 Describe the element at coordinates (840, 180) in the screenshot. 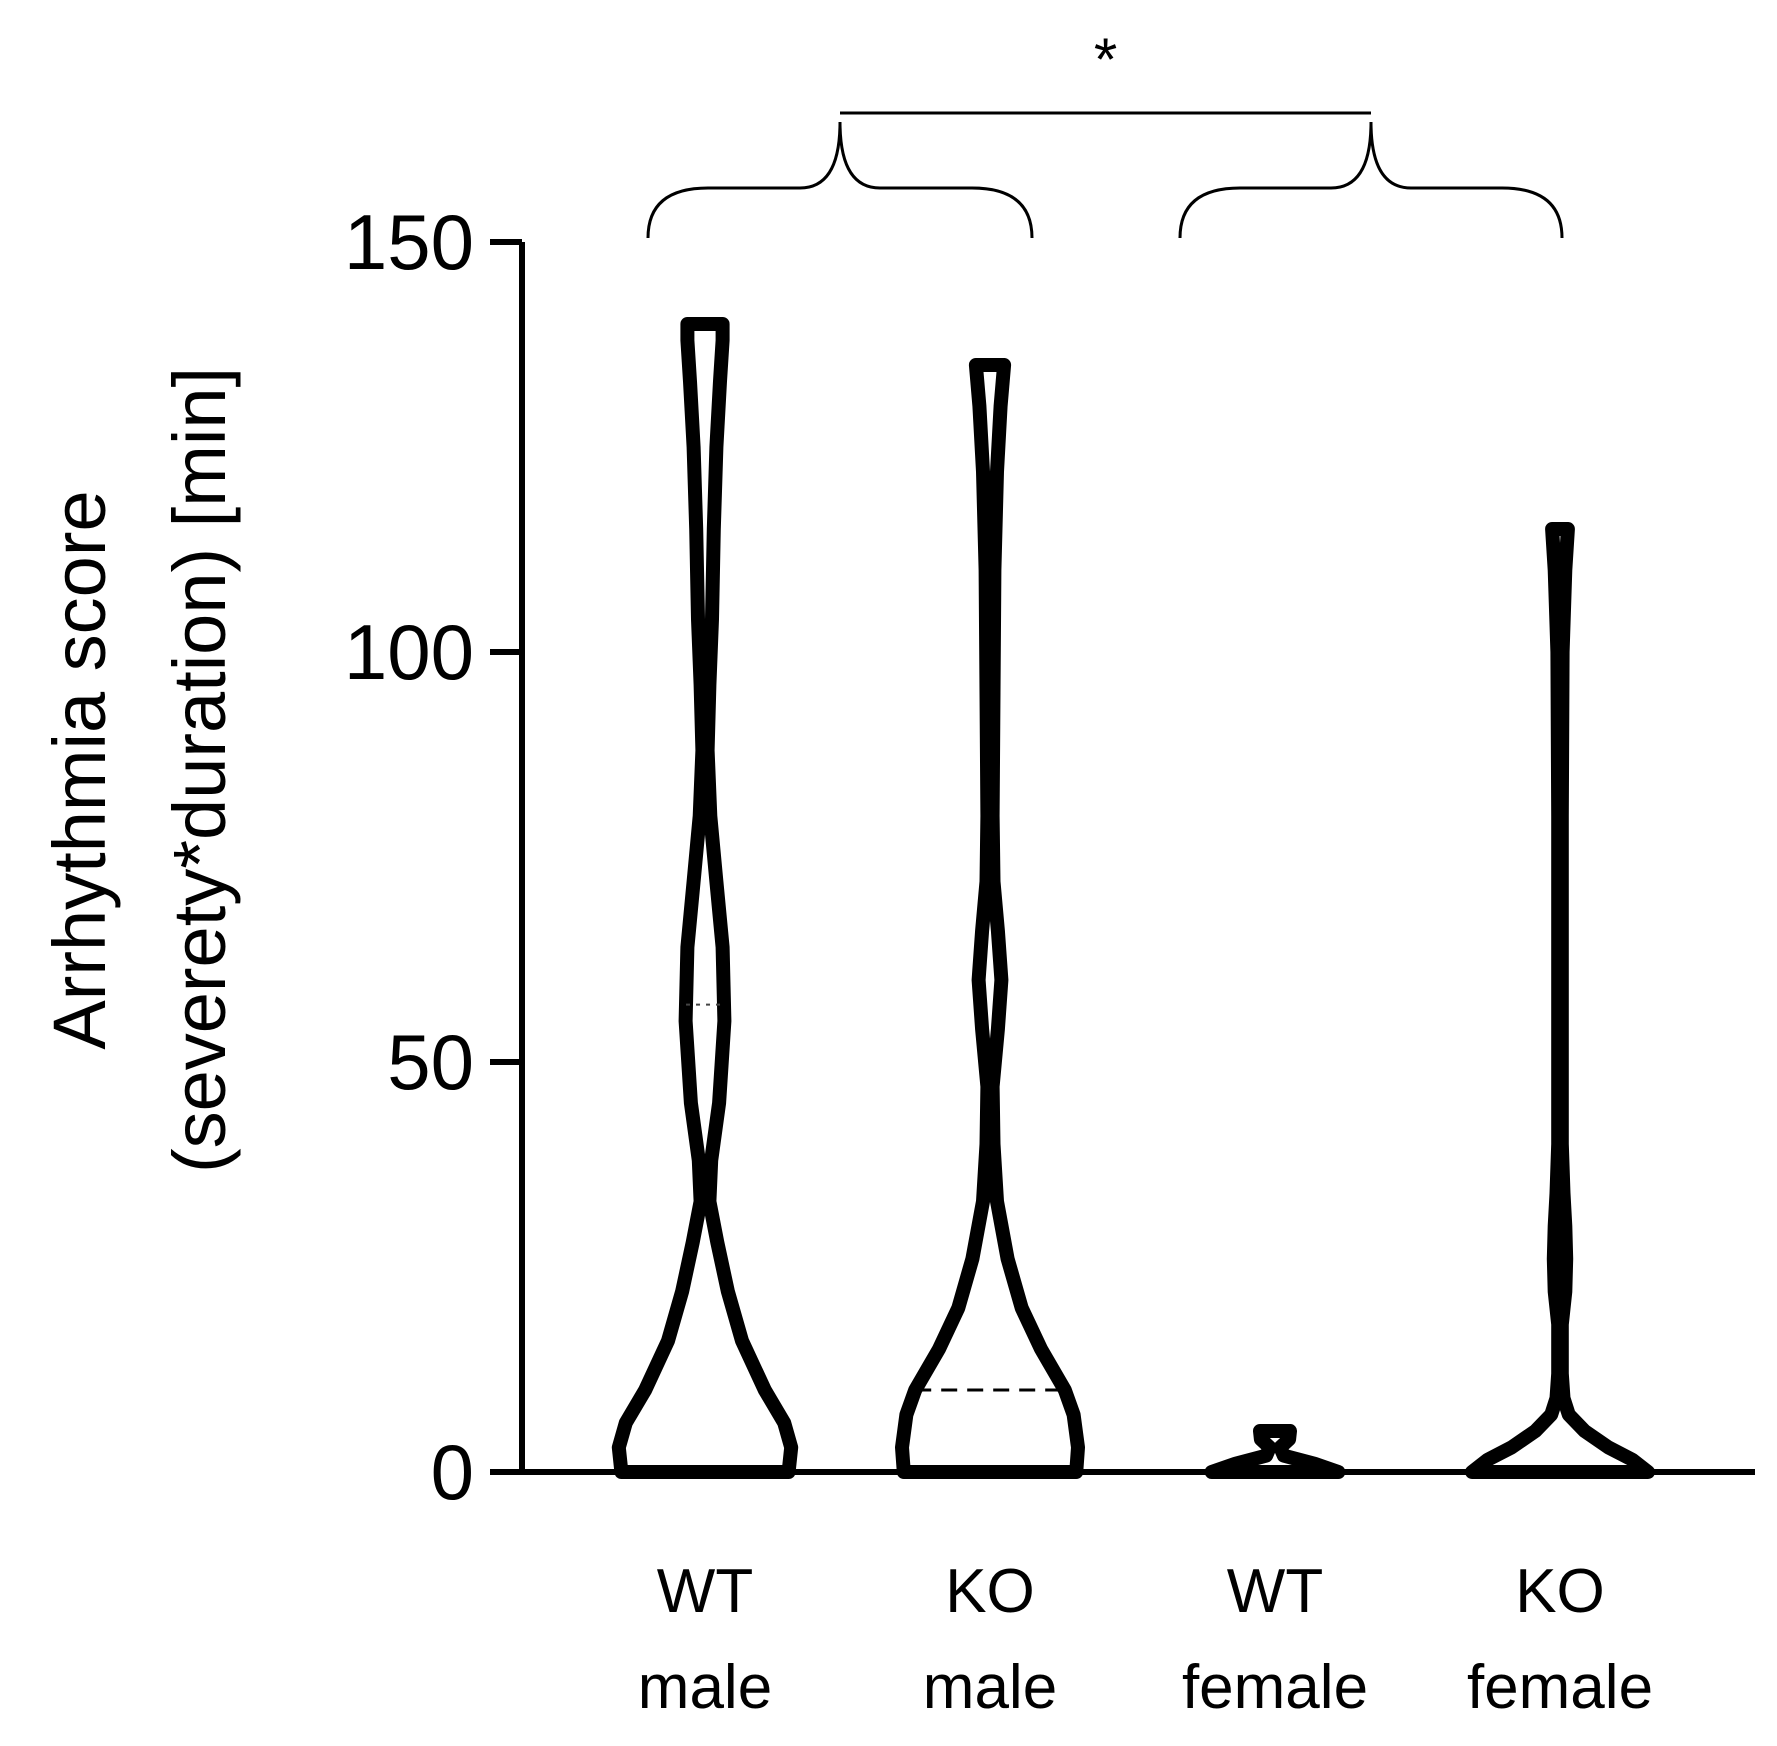

I see `brace-male` at that location.